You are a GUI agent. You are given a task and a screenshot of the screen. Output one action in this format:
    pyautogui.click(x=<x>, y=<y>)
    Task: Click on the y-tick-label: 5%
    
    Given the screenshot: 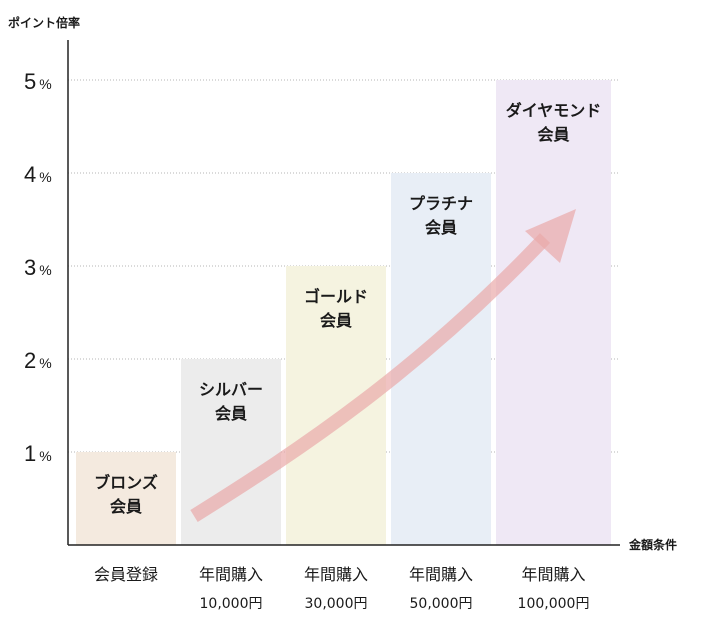 What is the action you would take?
    pyautogui.click(x=38, y=81)
    